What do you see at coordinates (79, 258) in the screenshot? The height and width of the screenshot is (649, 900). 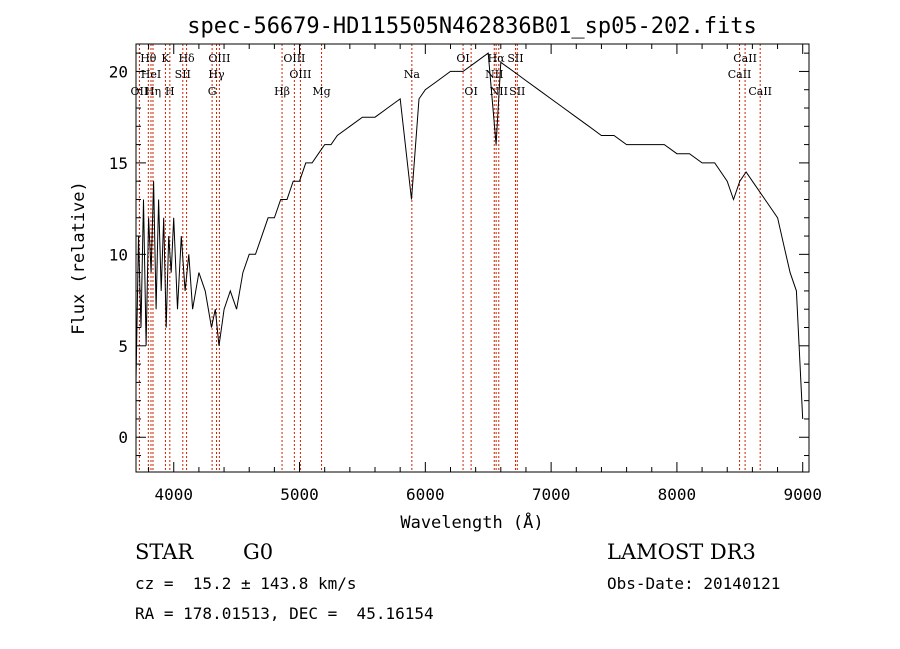 I see `y-axis-label: Flux (relative)` at bounding box center [79, 258].